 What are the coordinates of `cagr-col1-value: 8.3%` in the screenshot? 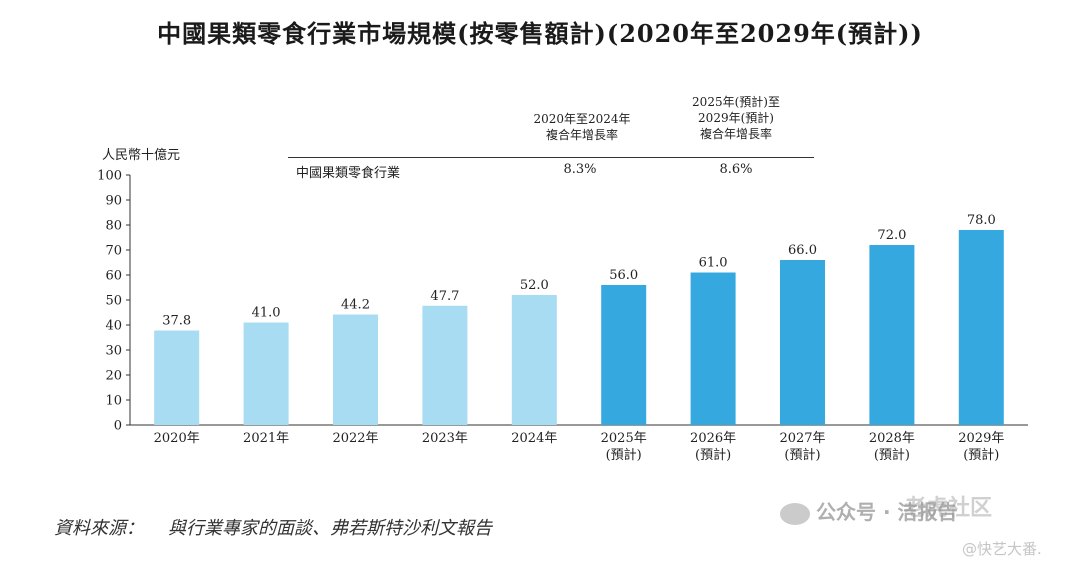 It's located at (580, 169).